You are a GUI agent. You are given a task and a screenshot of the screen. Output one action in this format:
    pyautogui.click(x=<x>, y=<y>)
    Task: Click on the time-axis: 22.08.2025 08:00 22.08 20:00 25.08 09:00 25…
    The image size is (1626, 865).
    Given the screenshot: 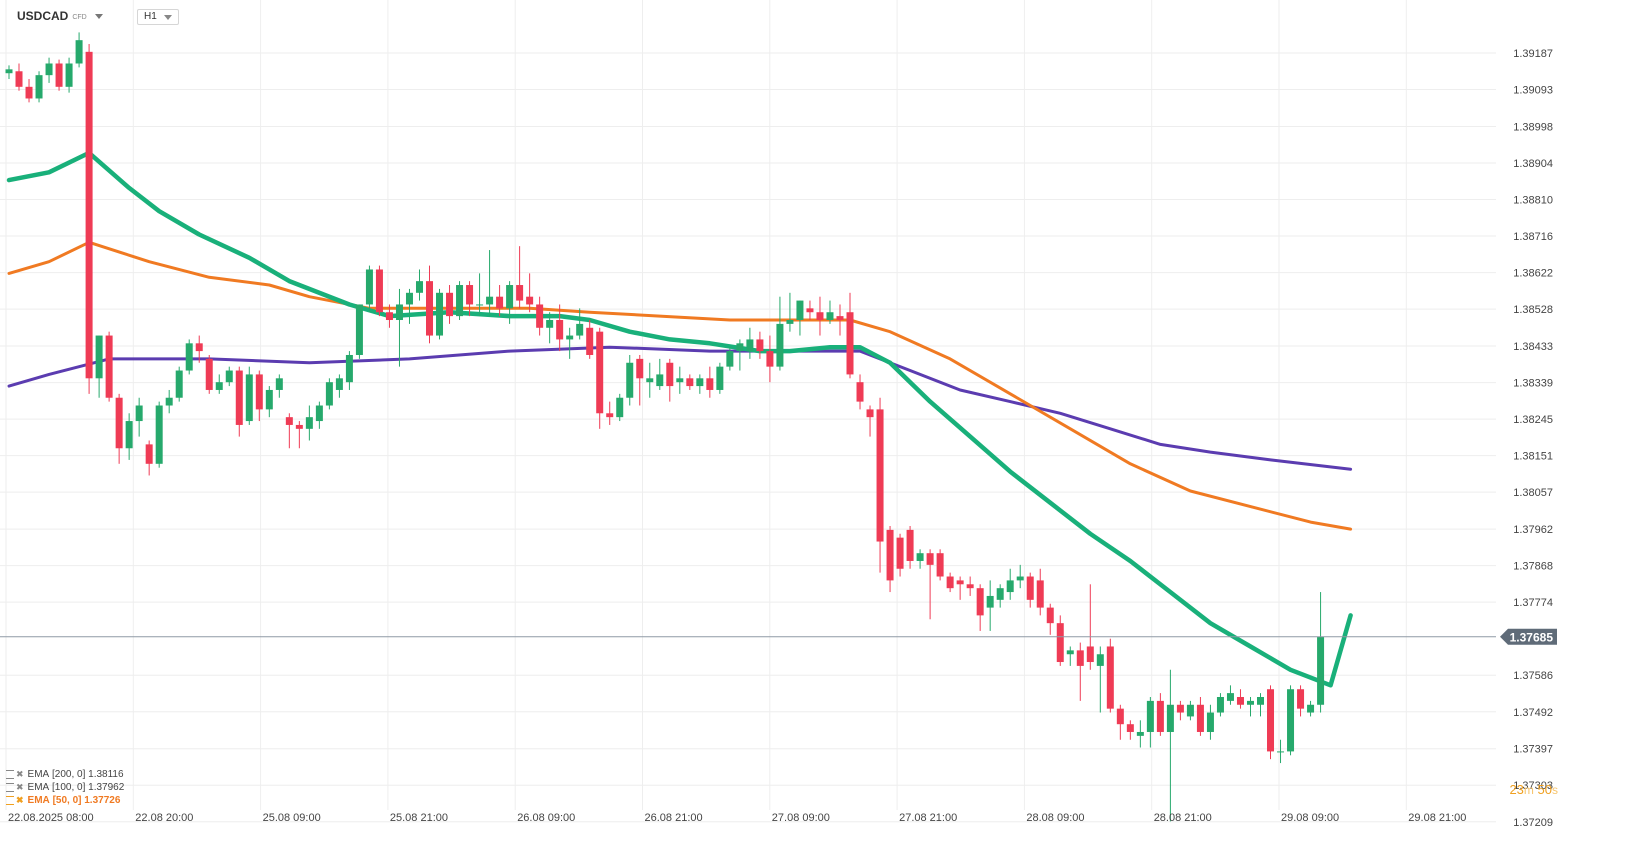 What is the action you would take?
    pyautogui.click(x=737, y=818)
    